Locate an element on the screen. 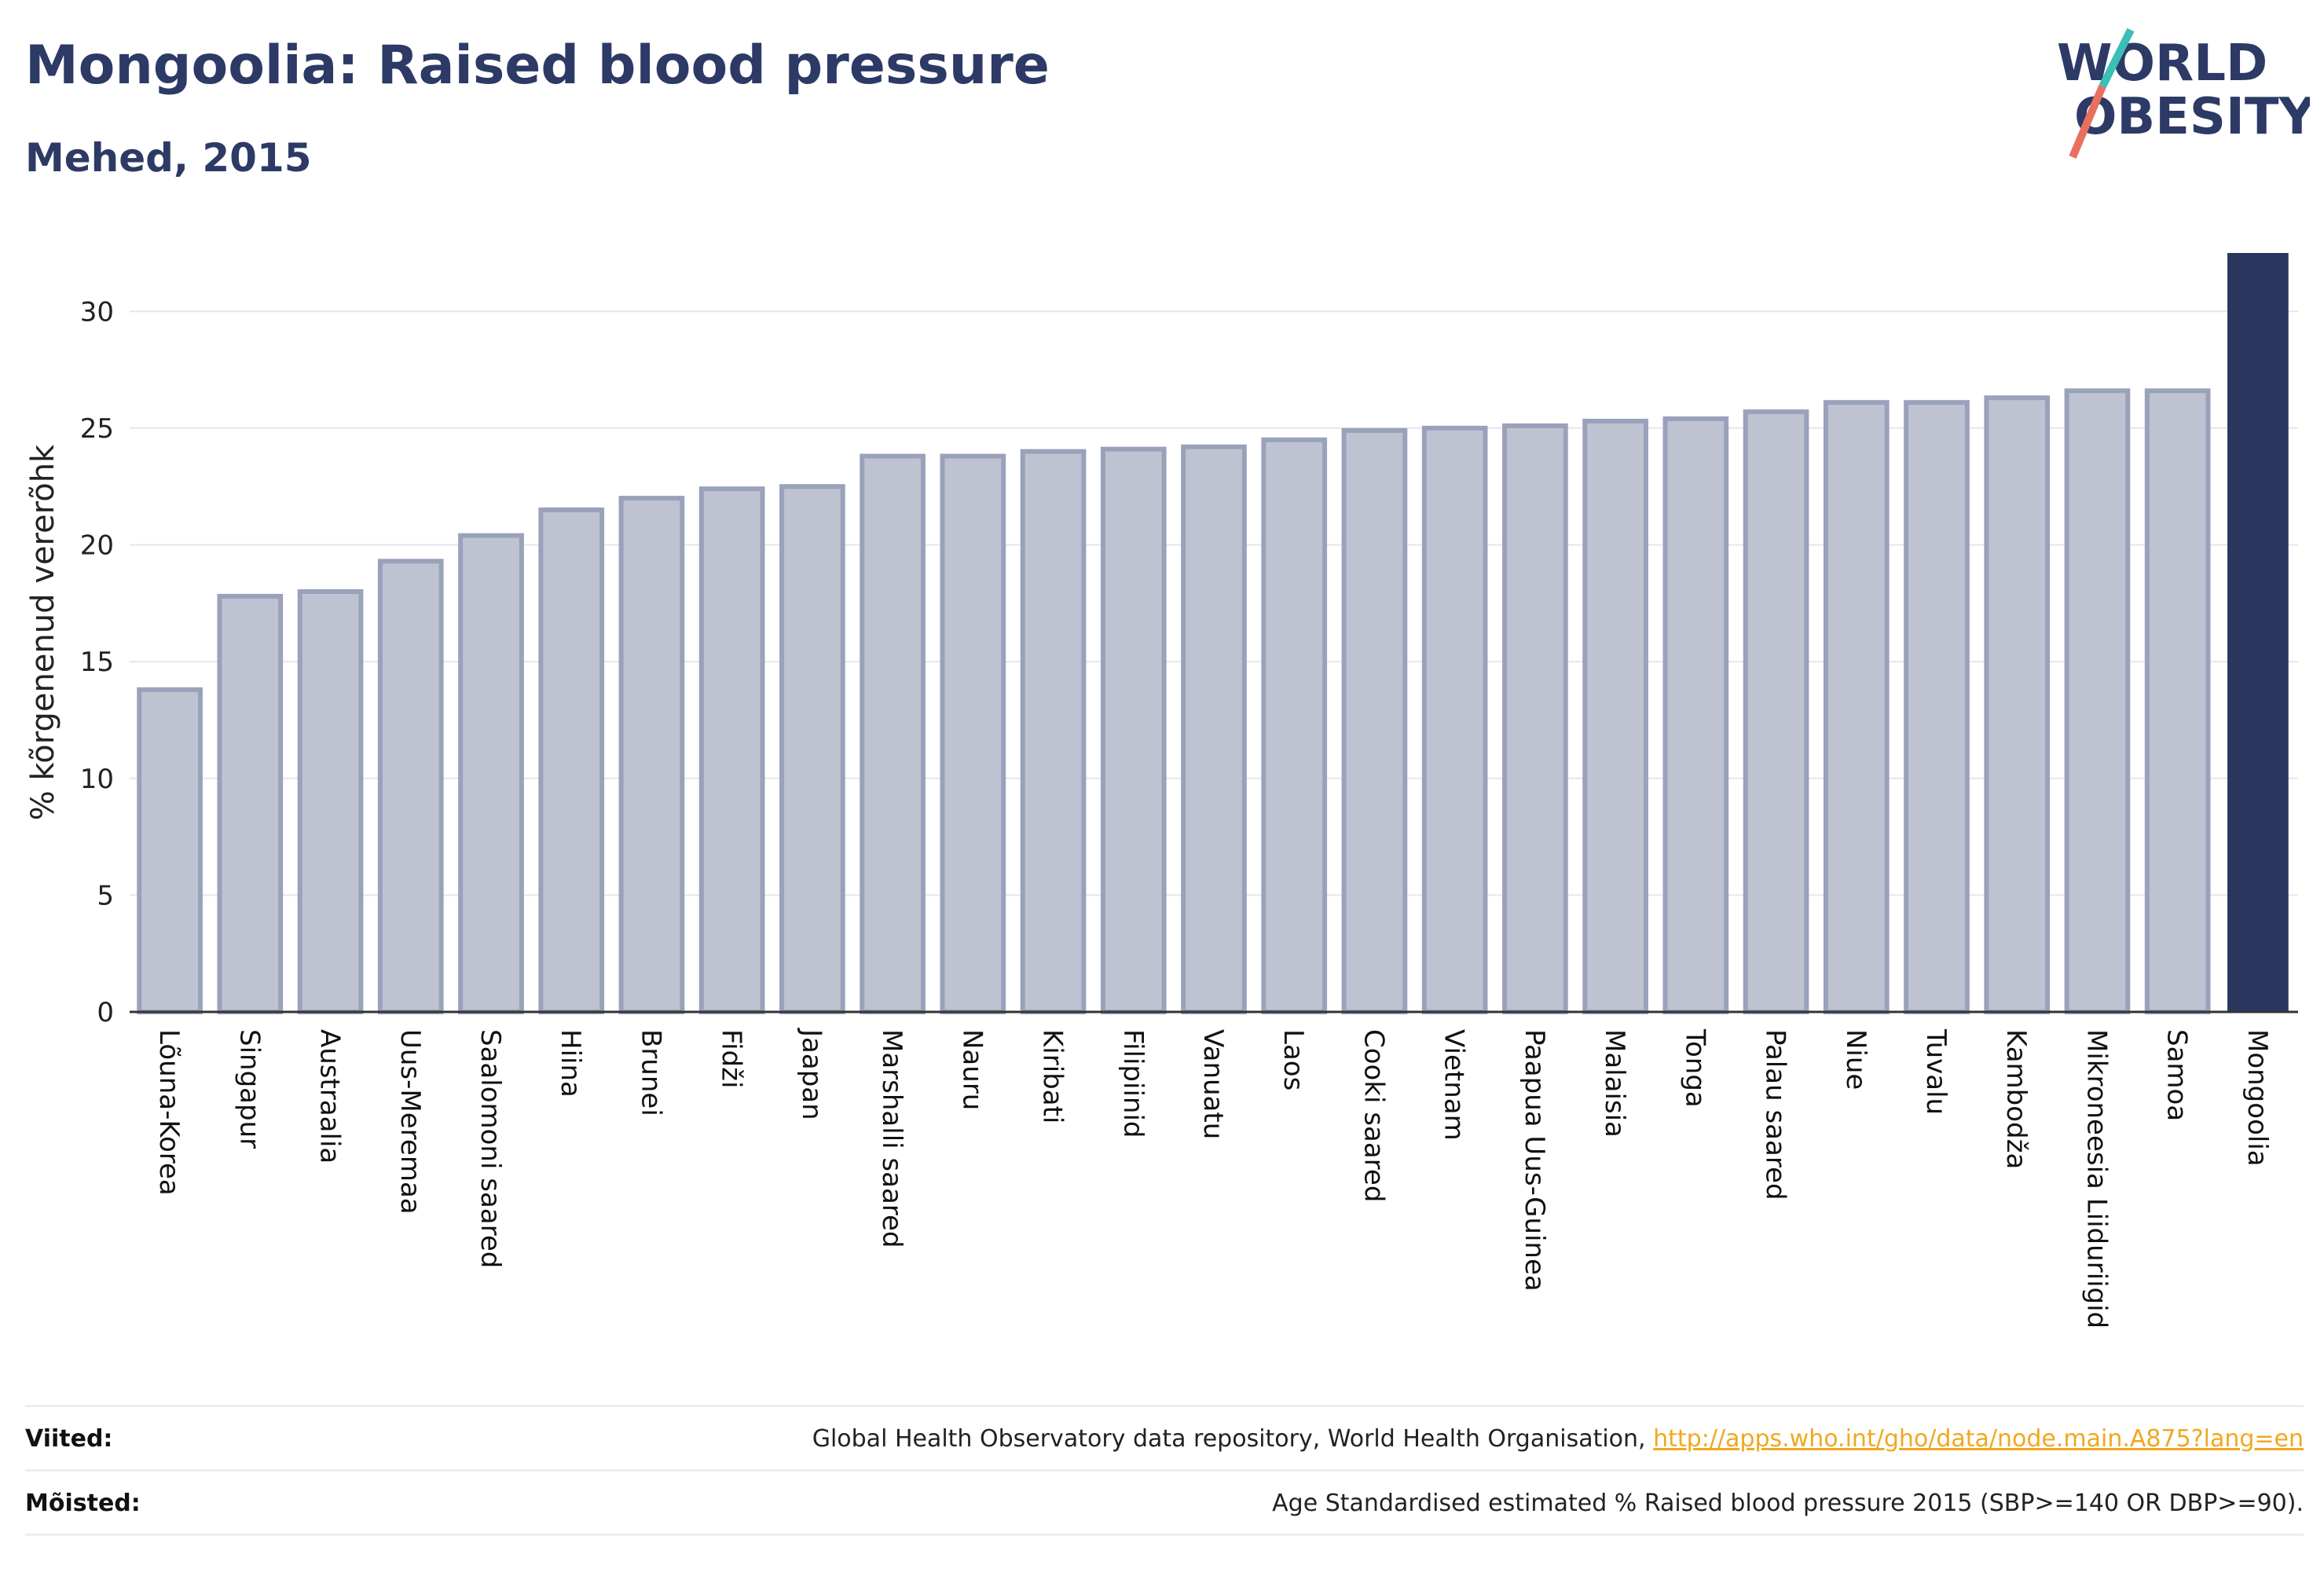  x-tick-label: Kambodža is located at coordinates (2016, 1099).